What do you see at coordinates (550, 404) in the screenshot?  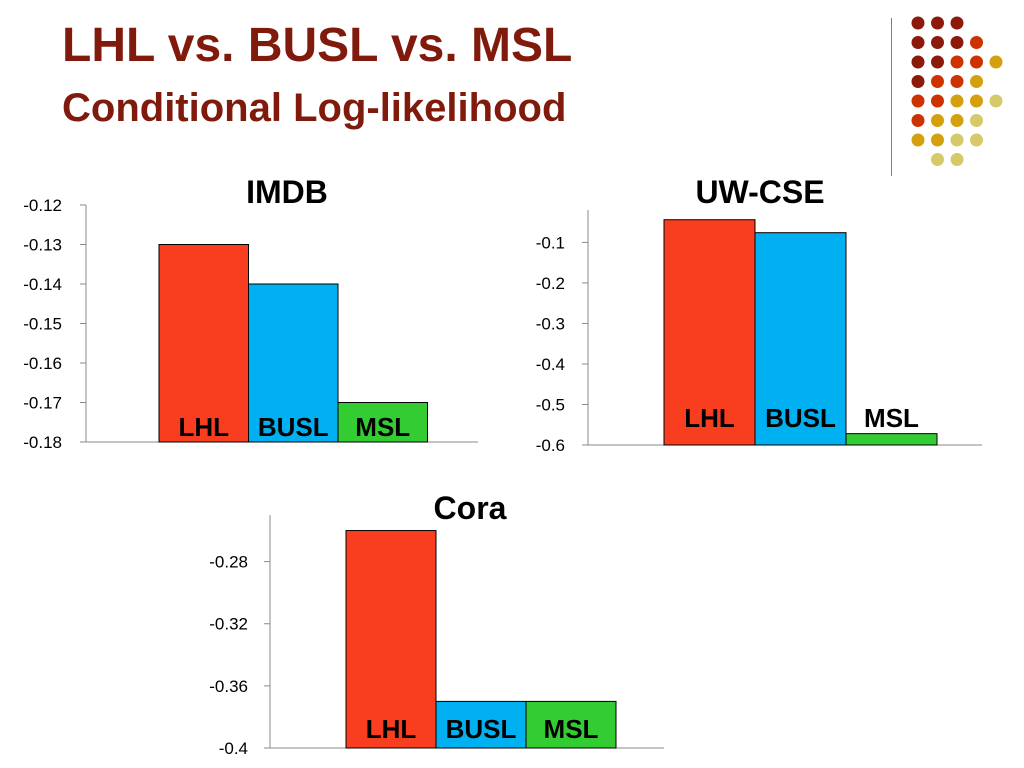 I see `y-tick-label: -0.5` at bounding box center [550, 404].